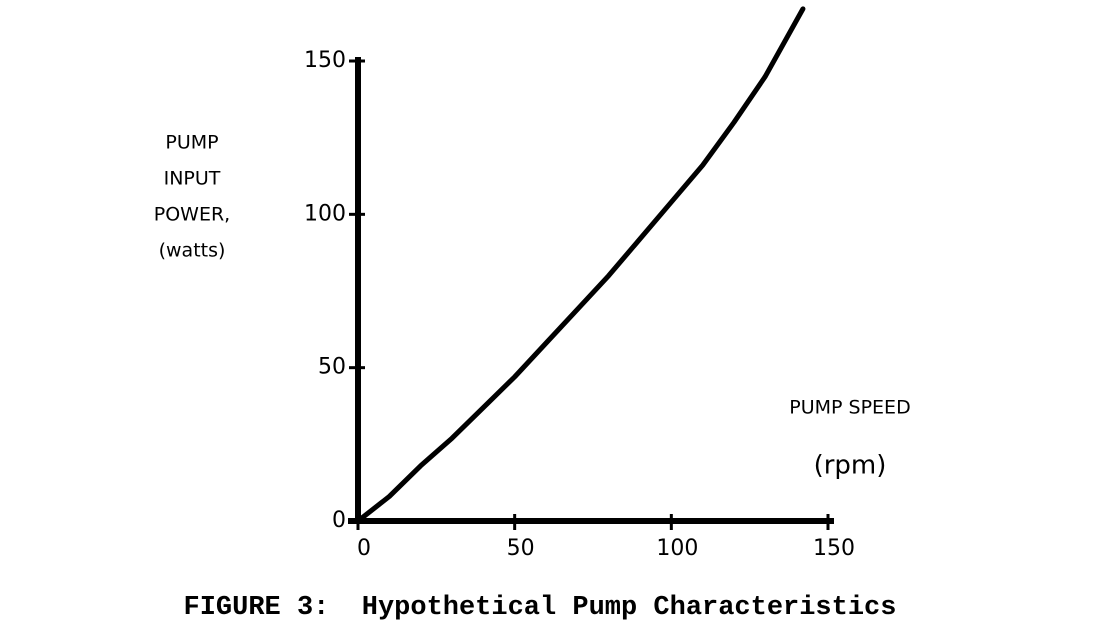 Image resolution: width=1094 pixels, height=638 pixels. I want to click on x-tick-label: 0, so click(364, 548).